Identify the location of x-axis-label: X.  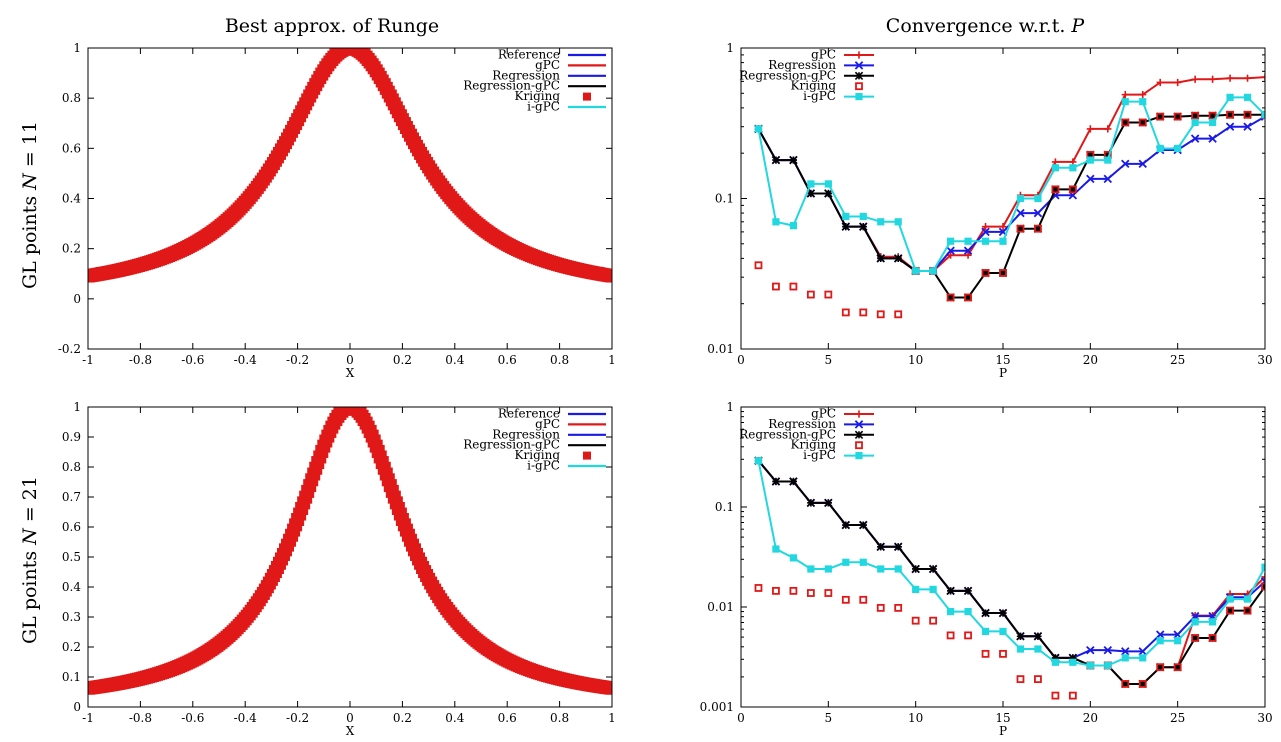
(350, 731).